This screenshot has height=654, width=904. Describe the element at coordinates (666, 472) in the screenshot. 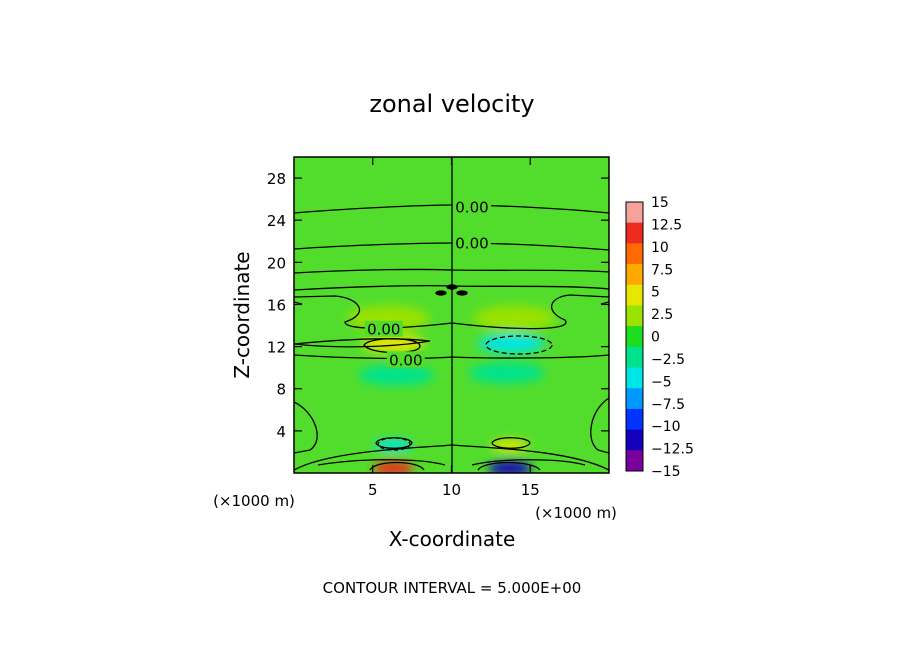

I see `colorbar-label-12: −15` at that location.